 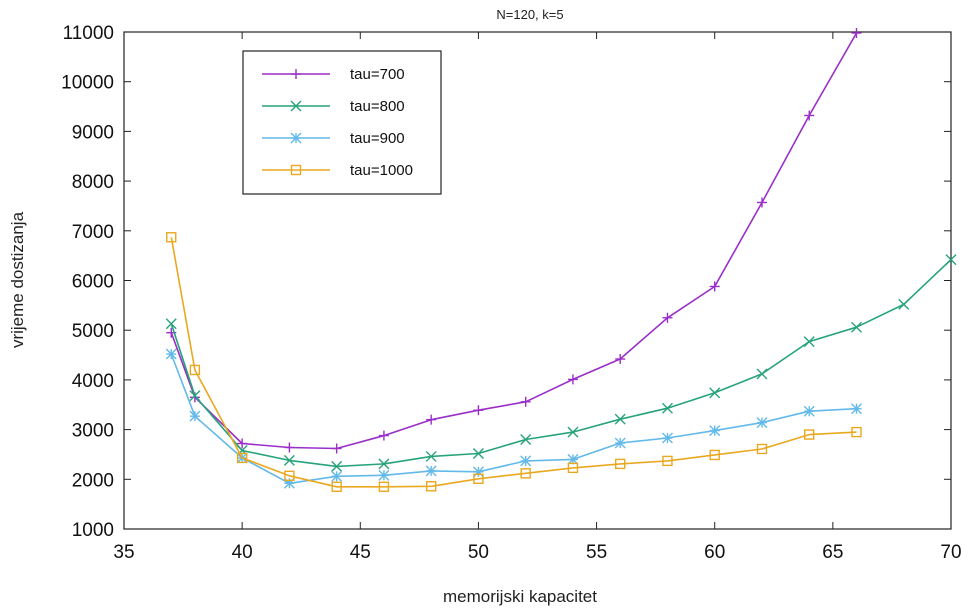 I want to click on legend-label: tau=800, so click(x=377, y=106).